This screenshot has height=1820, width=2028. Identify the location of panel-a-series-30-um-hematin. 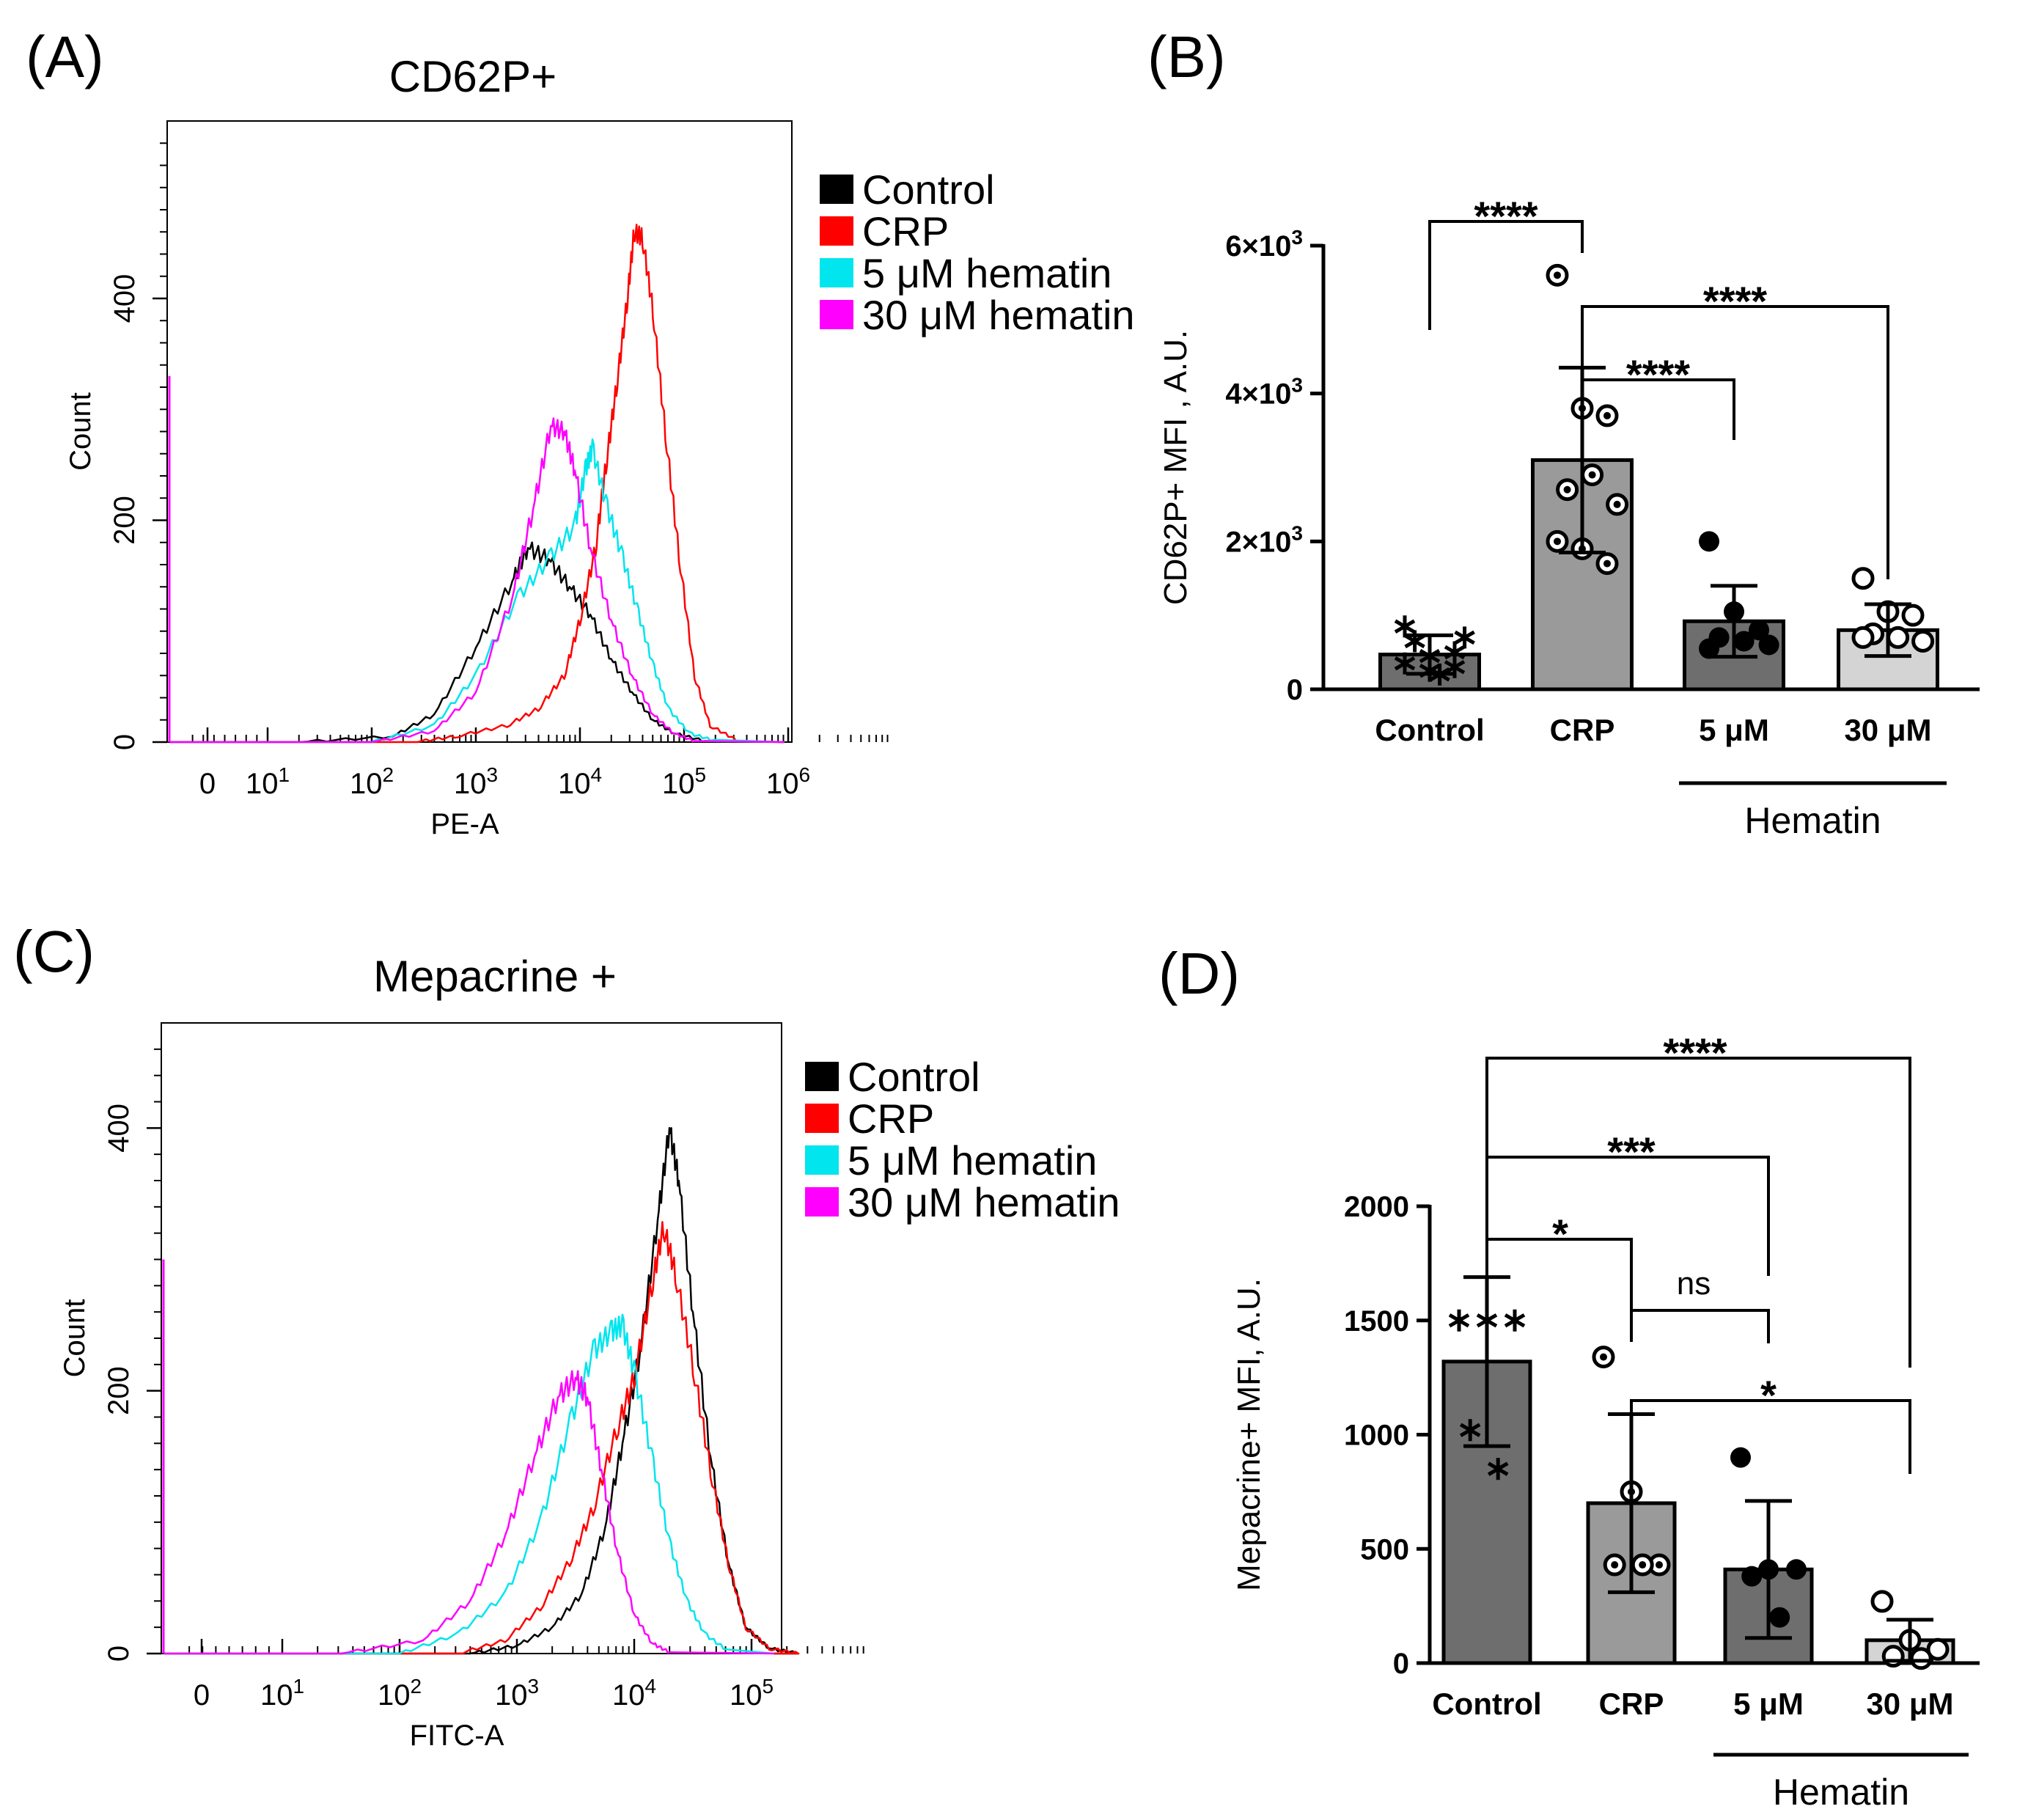
(477, 580).